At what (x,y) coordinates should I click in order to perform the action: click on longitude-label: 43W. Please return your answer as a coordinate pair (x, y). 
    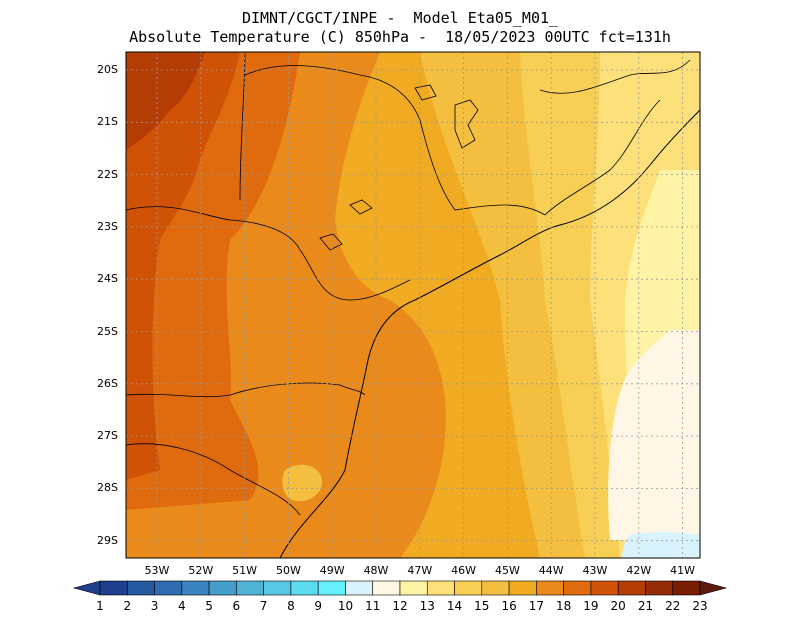
    Looking at the image, I should click on (595, 570).